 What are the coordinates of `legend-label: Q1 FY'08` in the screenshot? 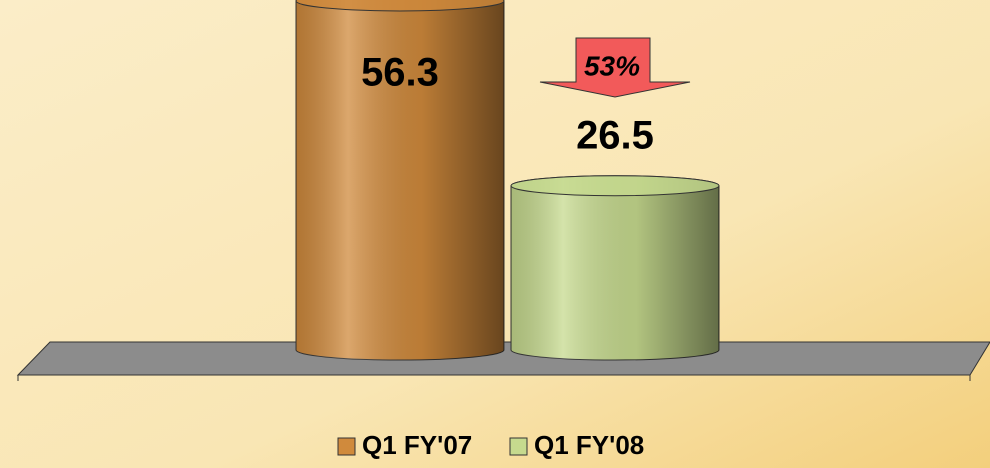 It's located at (589, 445).